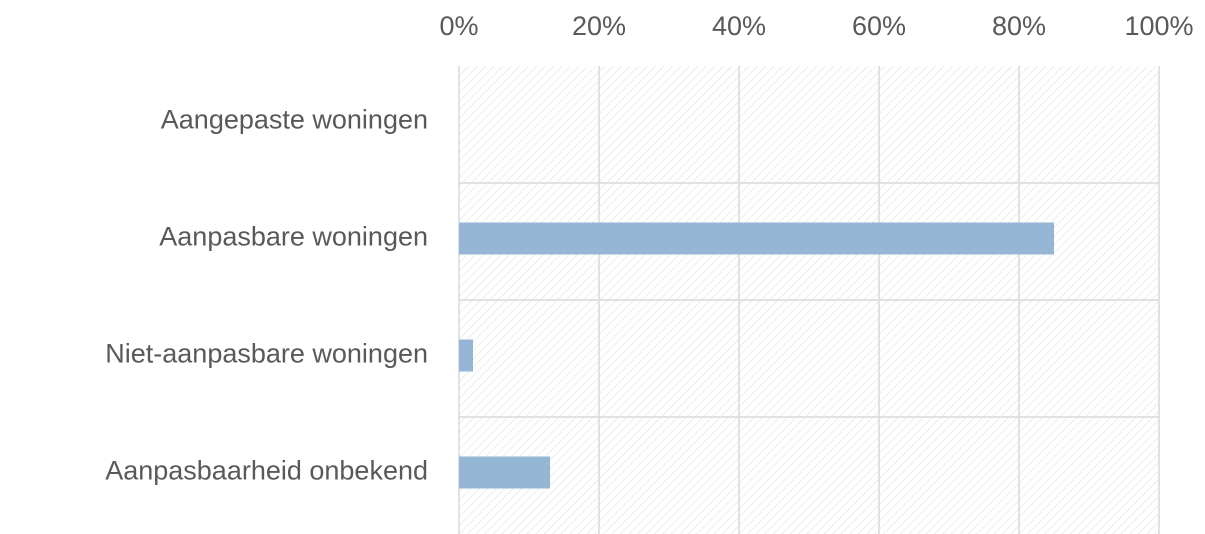 This screenshot has height=534, width=1205. What do you see at coordinates (266, 354) in the screenshot?
I see `y-tick-label: Niet-aanpasbare woningen` at bounding box center [266, 354].